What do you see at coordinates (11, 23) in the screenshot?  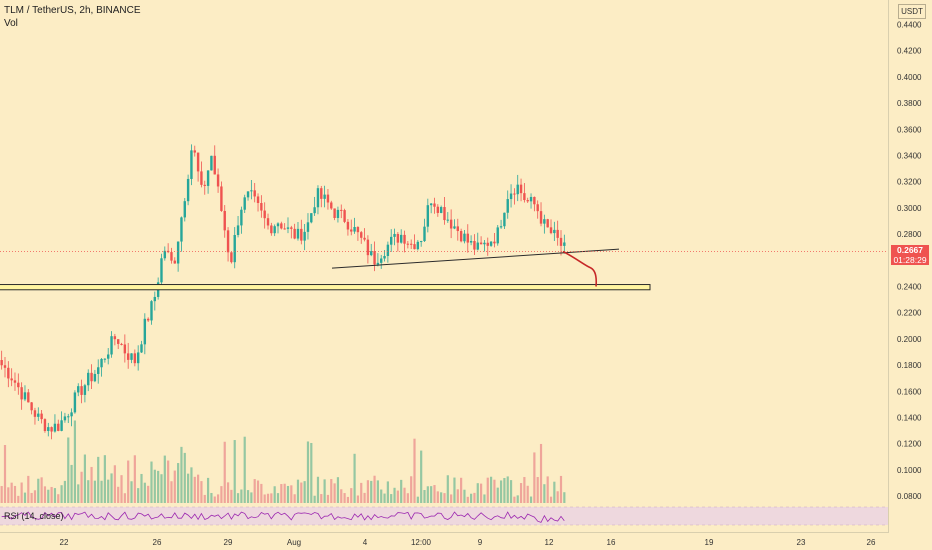 I see `volume-legend: Vol` at bounding box center [11, 23].